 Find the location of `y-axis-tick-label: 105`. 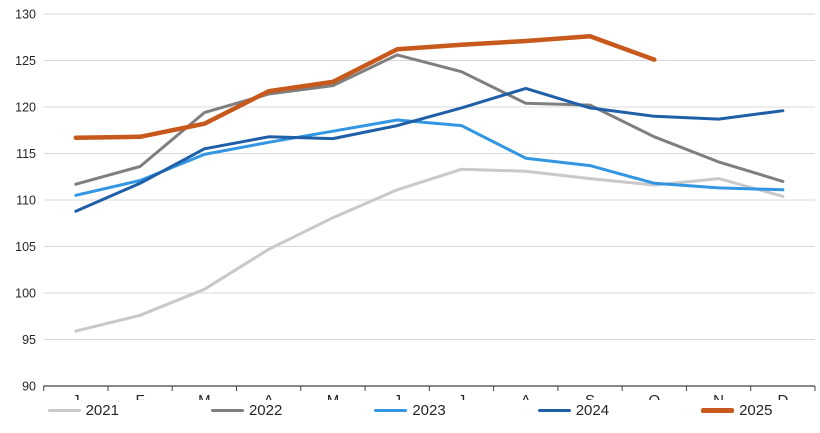

y-axis-tick-label: 105 is located at coordinates (25, 247).